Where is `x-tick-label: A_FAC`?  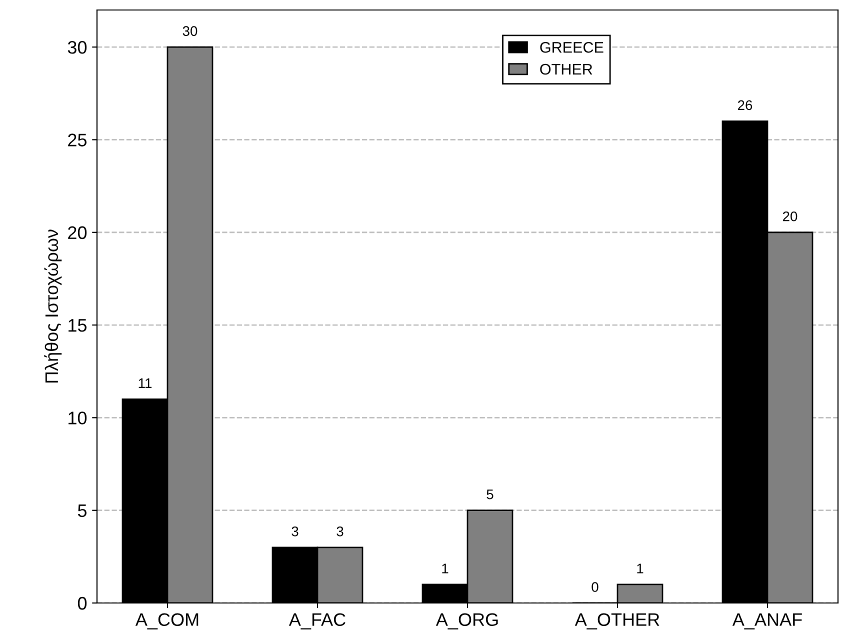
x-tick-label: A_FAC is located at coordinates (317, 621).